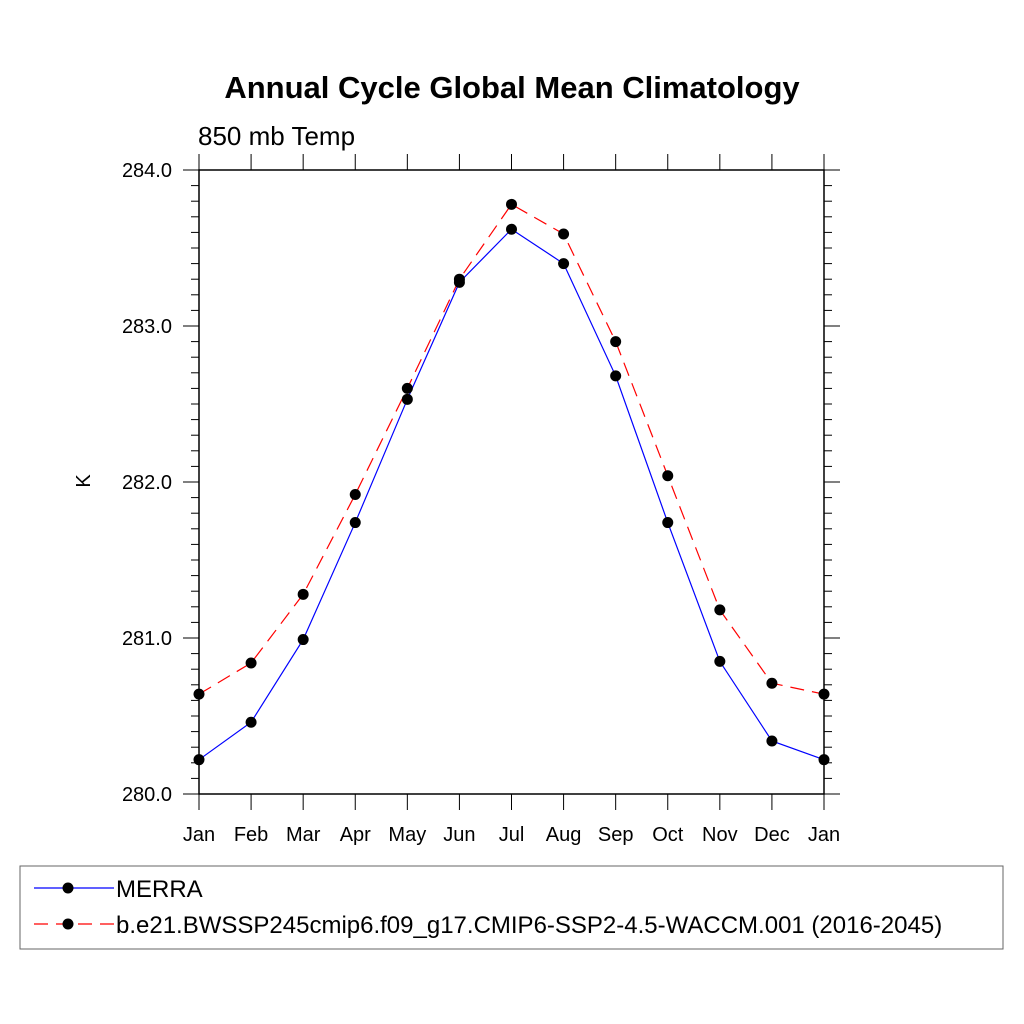 This screenshot has width=1024, height=1024. What do you see at coordinates (147, 639) in the screenshot?
I see `y-tick-label: 281.0` at bounding box center [147, 639].